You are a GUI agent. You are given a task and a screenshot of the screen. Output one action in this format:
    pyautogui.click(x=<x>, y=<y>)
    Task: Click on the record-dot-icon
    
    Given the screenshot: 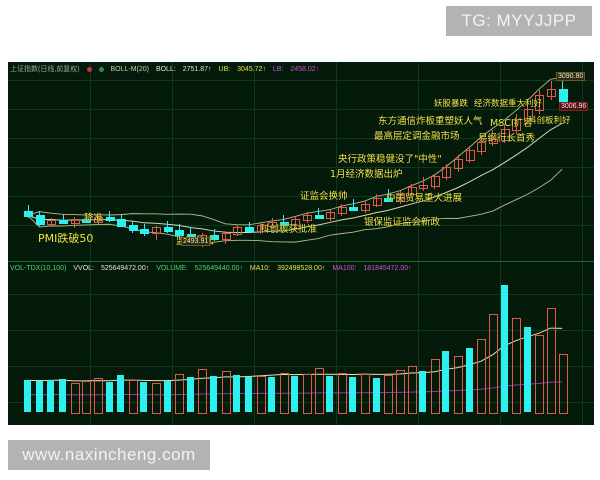 What is the action you would take?
    pyautogui.click(x=89, y=69)
    